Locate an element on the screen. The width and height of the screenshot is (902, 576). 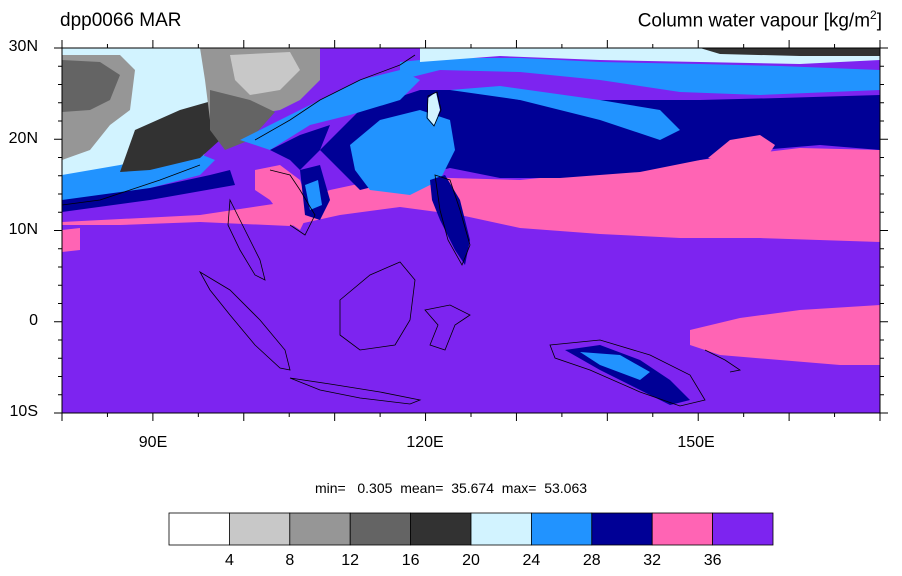
field-philippines is located at coordinates (450, 220).